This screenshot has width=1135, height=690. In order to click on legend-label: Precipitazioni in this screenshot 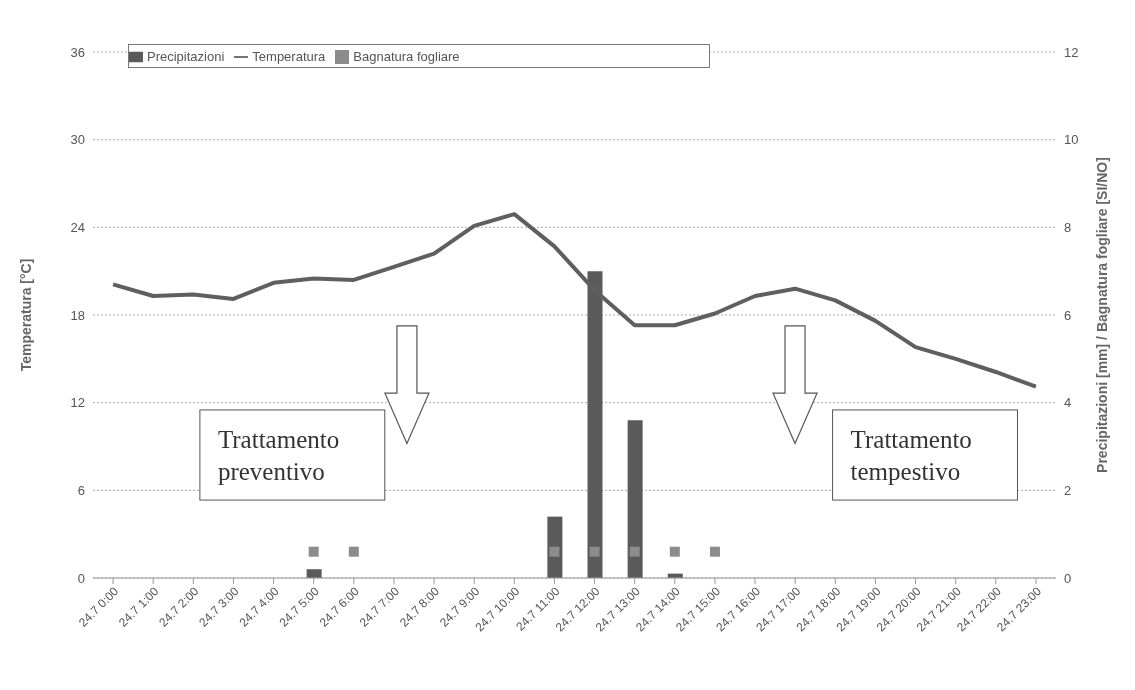, I will do `click(186, 56)`.